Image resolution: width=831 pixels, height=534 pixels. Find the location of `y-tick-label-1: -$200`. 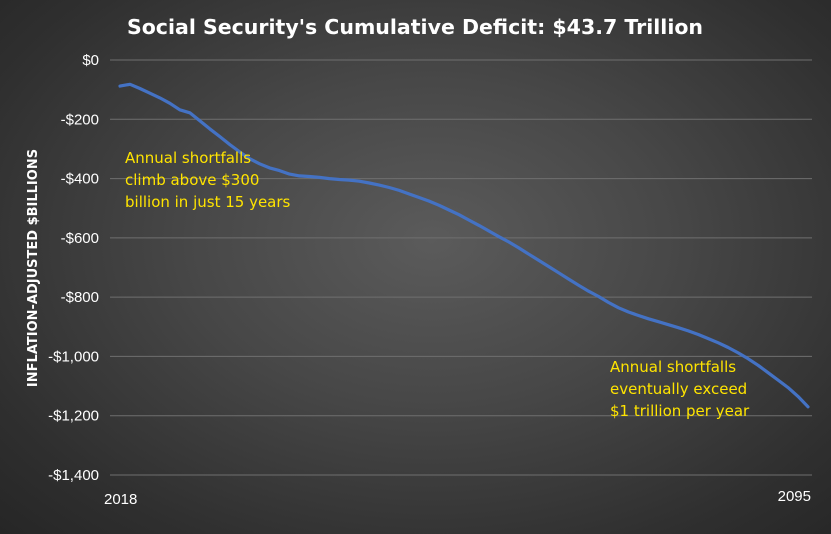

y-tick-label-1: -$200 is located at coordinates (80, 119).